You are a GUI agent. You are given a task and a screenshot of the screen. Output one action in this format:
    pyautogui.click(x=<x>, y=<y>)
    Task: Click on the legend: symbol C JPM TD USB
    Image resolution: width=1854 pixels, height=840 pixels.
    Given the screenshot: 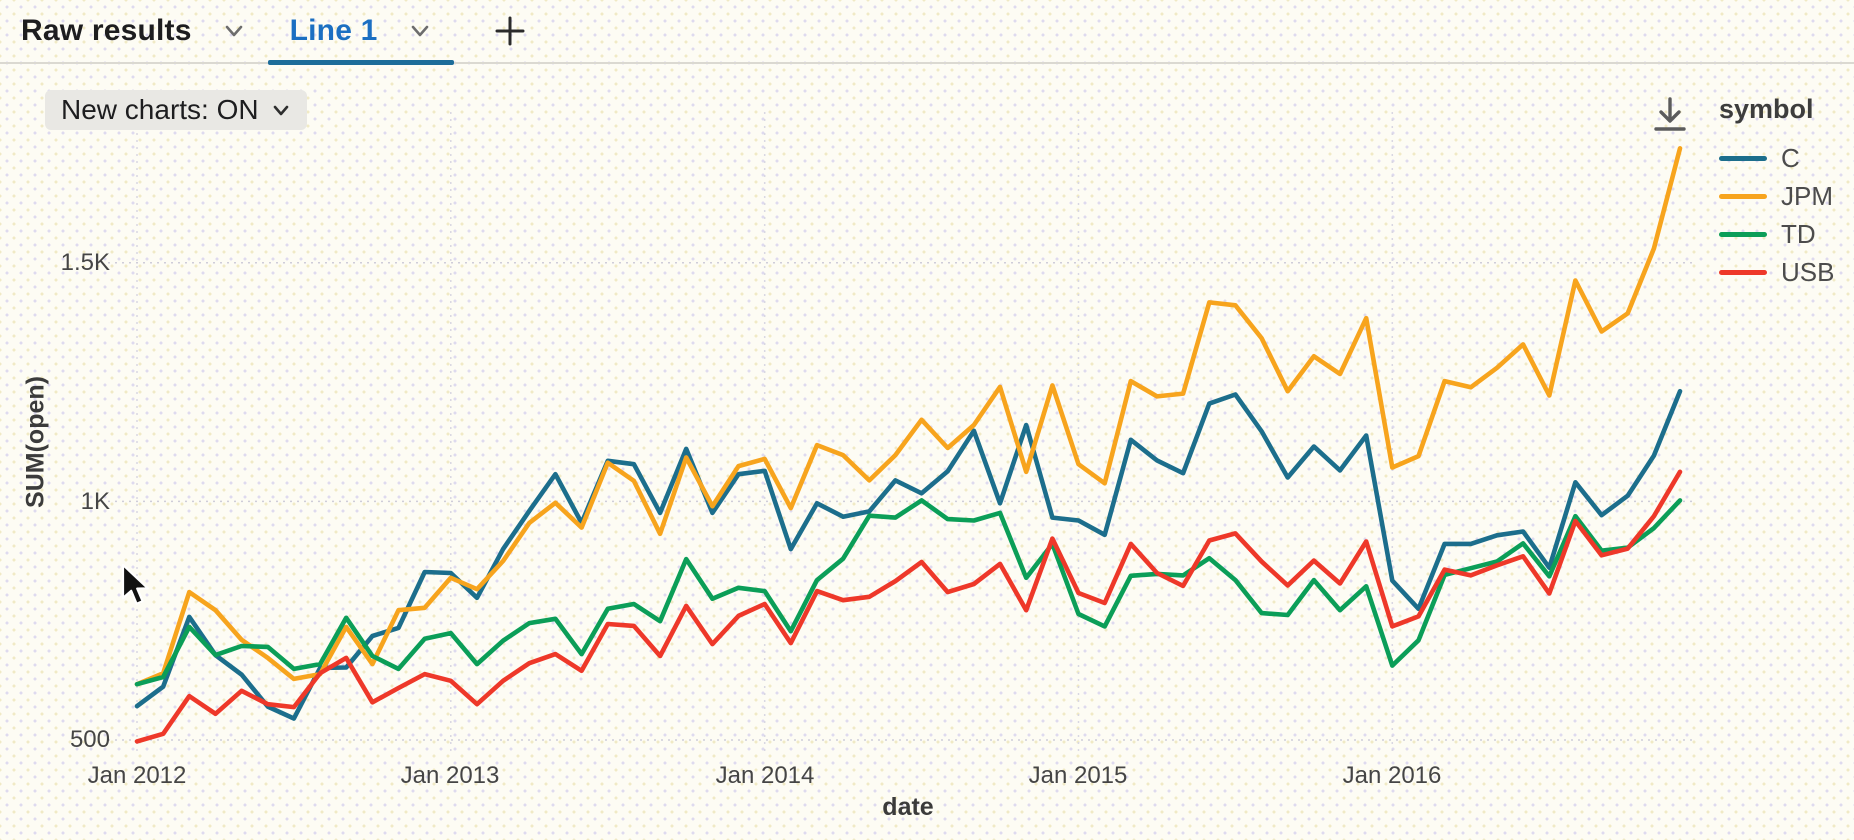 What is the action you would take?
    pyautogui.click(x=1784, y=192)
    